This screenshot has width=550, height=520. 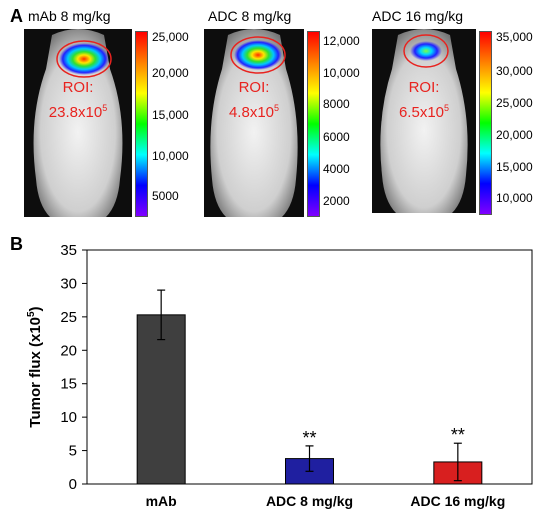 I want to click on y-tick-label: 10, so click(x=68, y=417).